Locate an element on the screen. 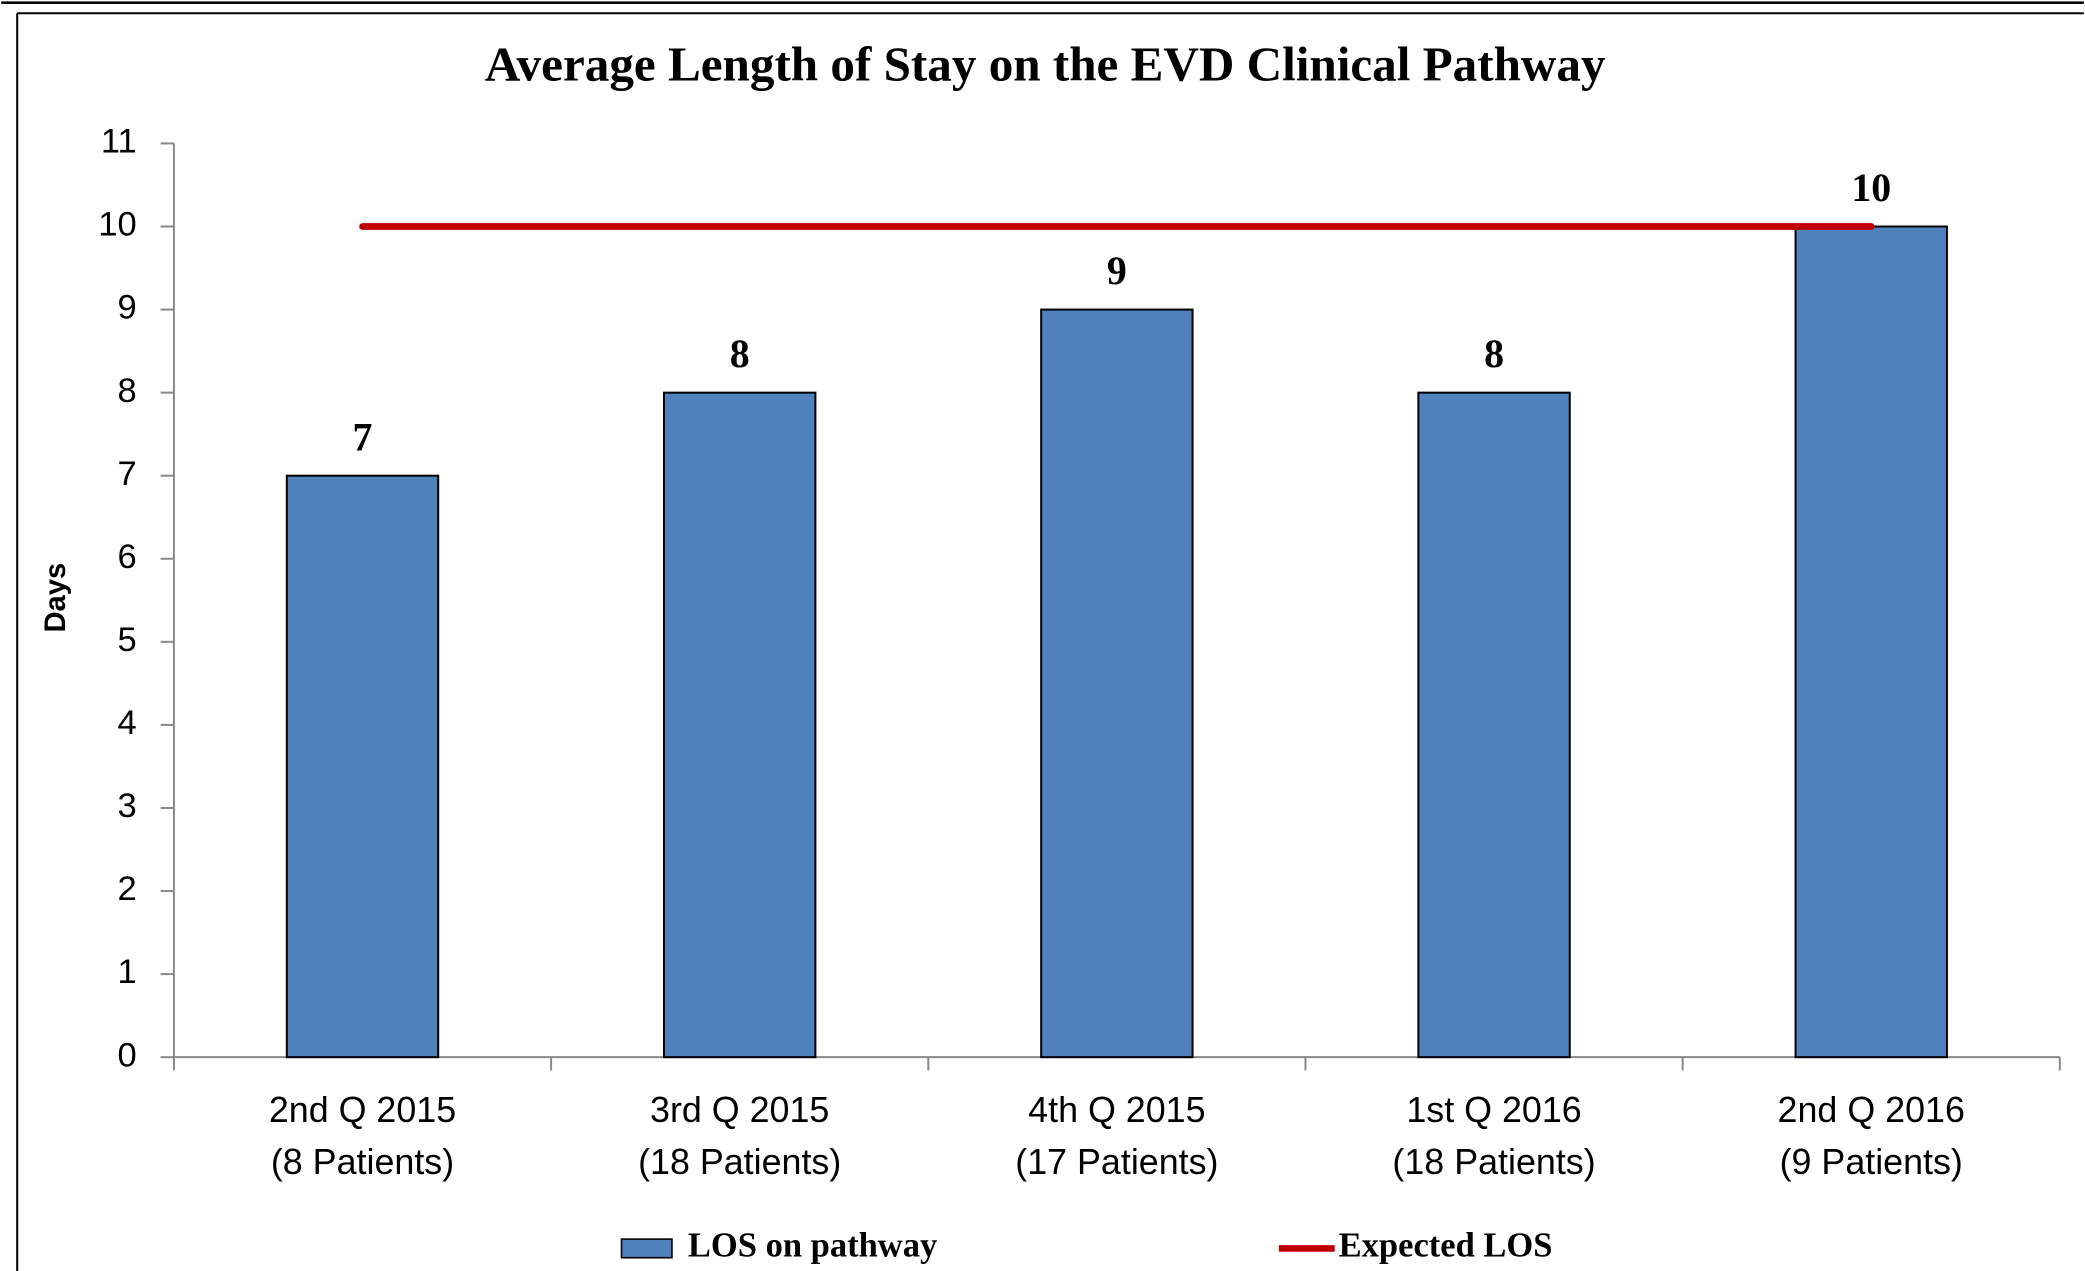 This screenshot has height=1271, width=2085. y-tick-label: 8 is located at coordinates (127, 391).